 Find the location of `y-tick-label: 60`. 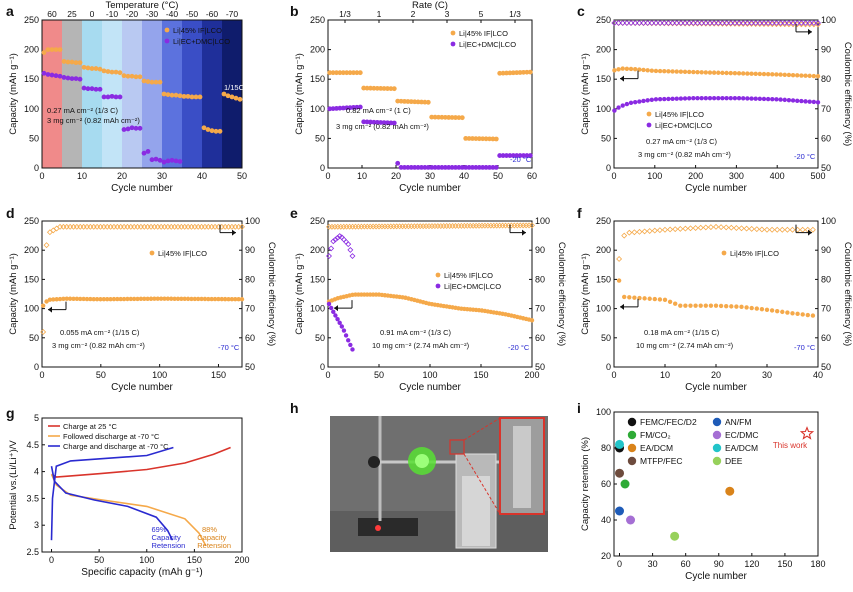

y-tick-label: 60 is located at coordinates (606, 484).